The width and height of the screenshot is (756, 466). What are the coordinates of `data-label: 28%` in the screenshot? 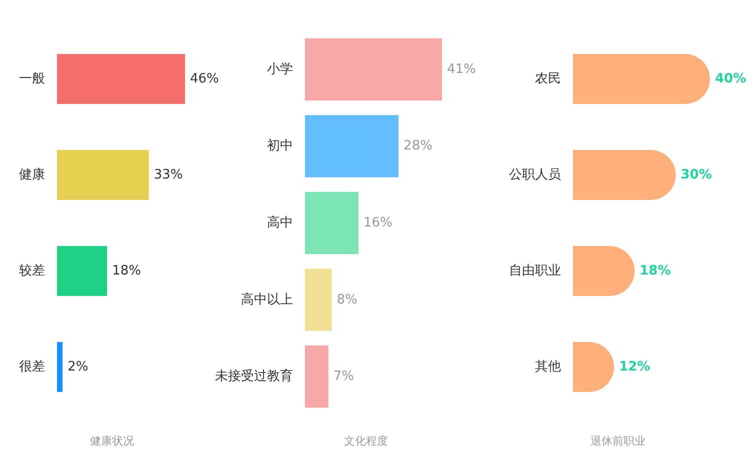 It's located at (418, 146).